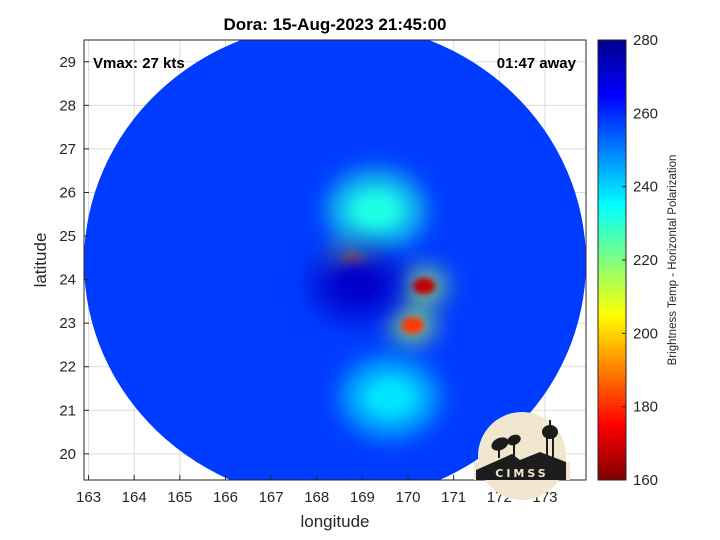 The height and width of the screenshot is (540, 720). Describe the element at coordinates (179, 497) in the screenshot. I see `x-tick-label: 165` at that location.